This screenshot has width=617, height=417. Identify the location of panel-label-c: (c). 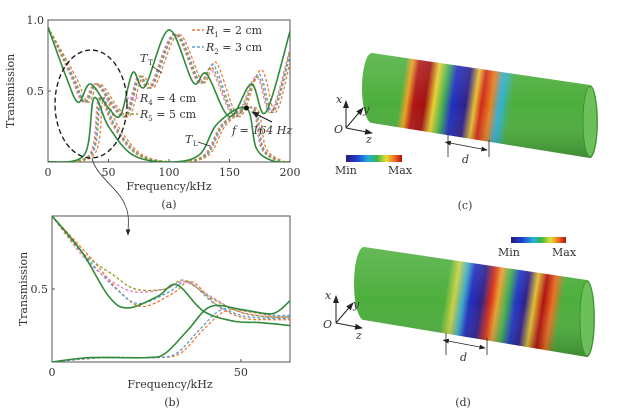
(465, 205).